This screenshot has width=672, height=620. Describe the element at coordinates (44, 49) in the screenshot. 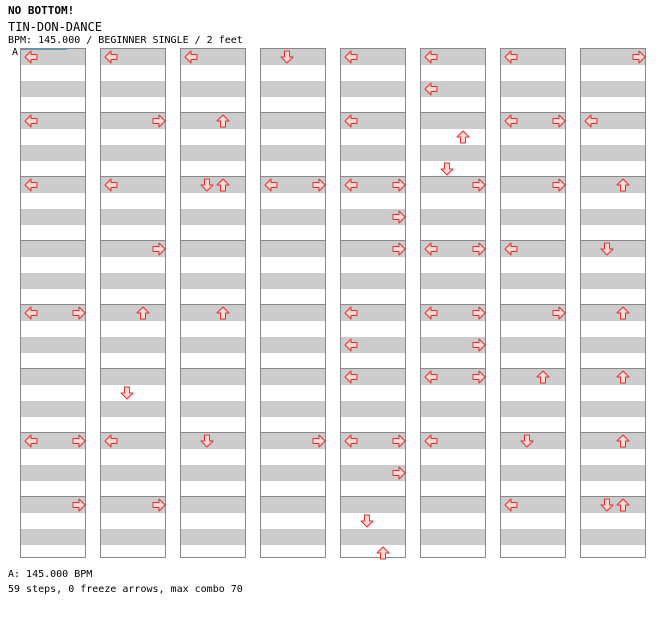

I see `bpm-change-line` at that location.